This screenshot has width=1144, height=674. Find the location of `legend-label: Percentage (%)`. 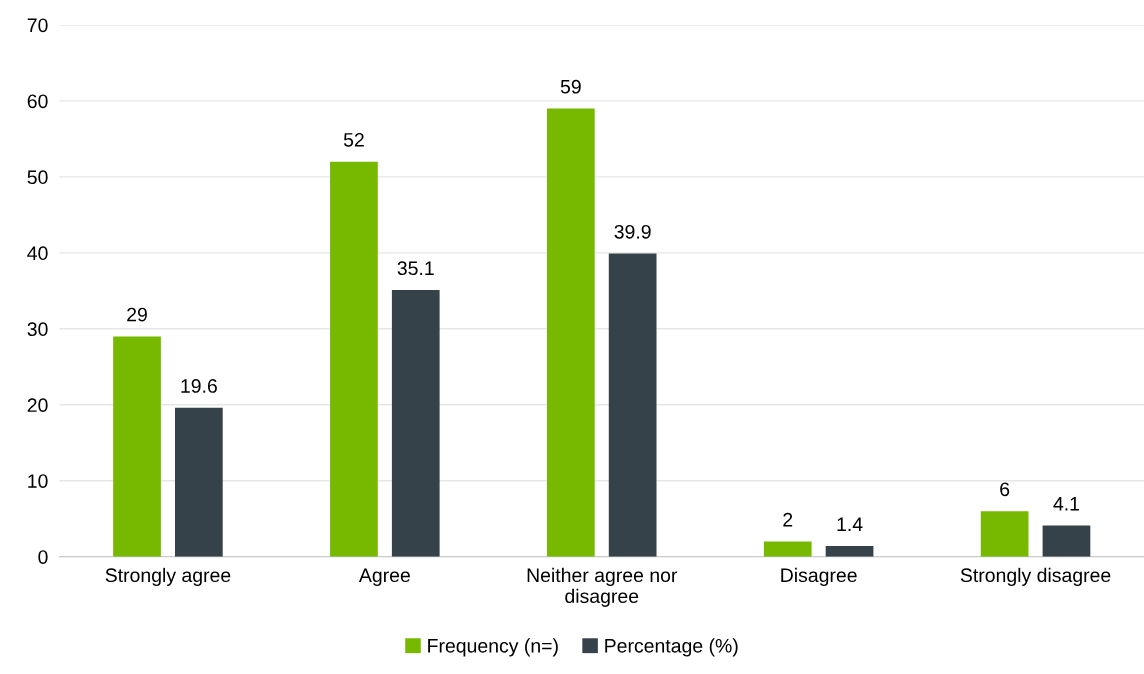

legend-label: Percentage (%) is located at coordinates (671, 647).